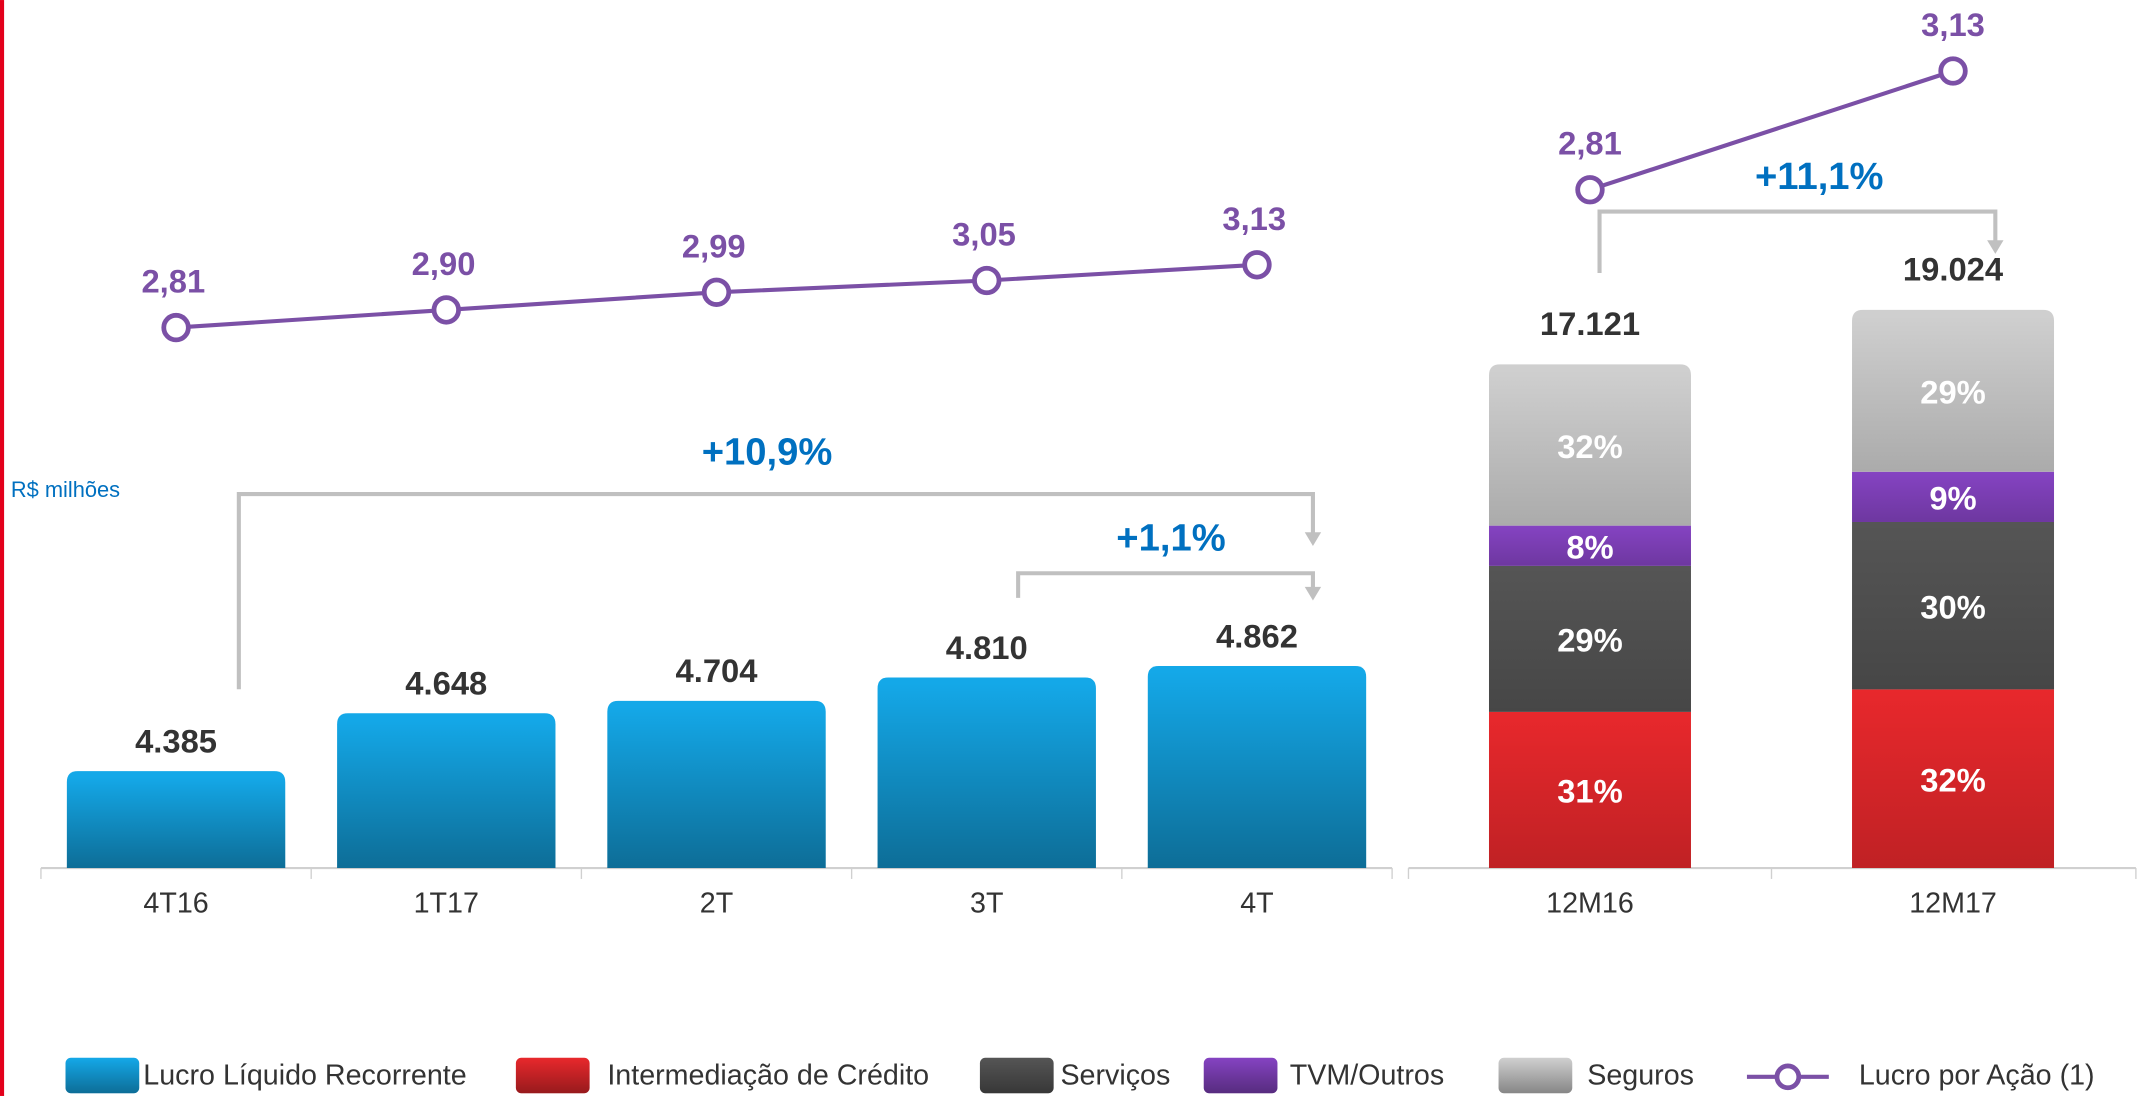  I want to click on x-tick-label: 3T, so click(986, 903).